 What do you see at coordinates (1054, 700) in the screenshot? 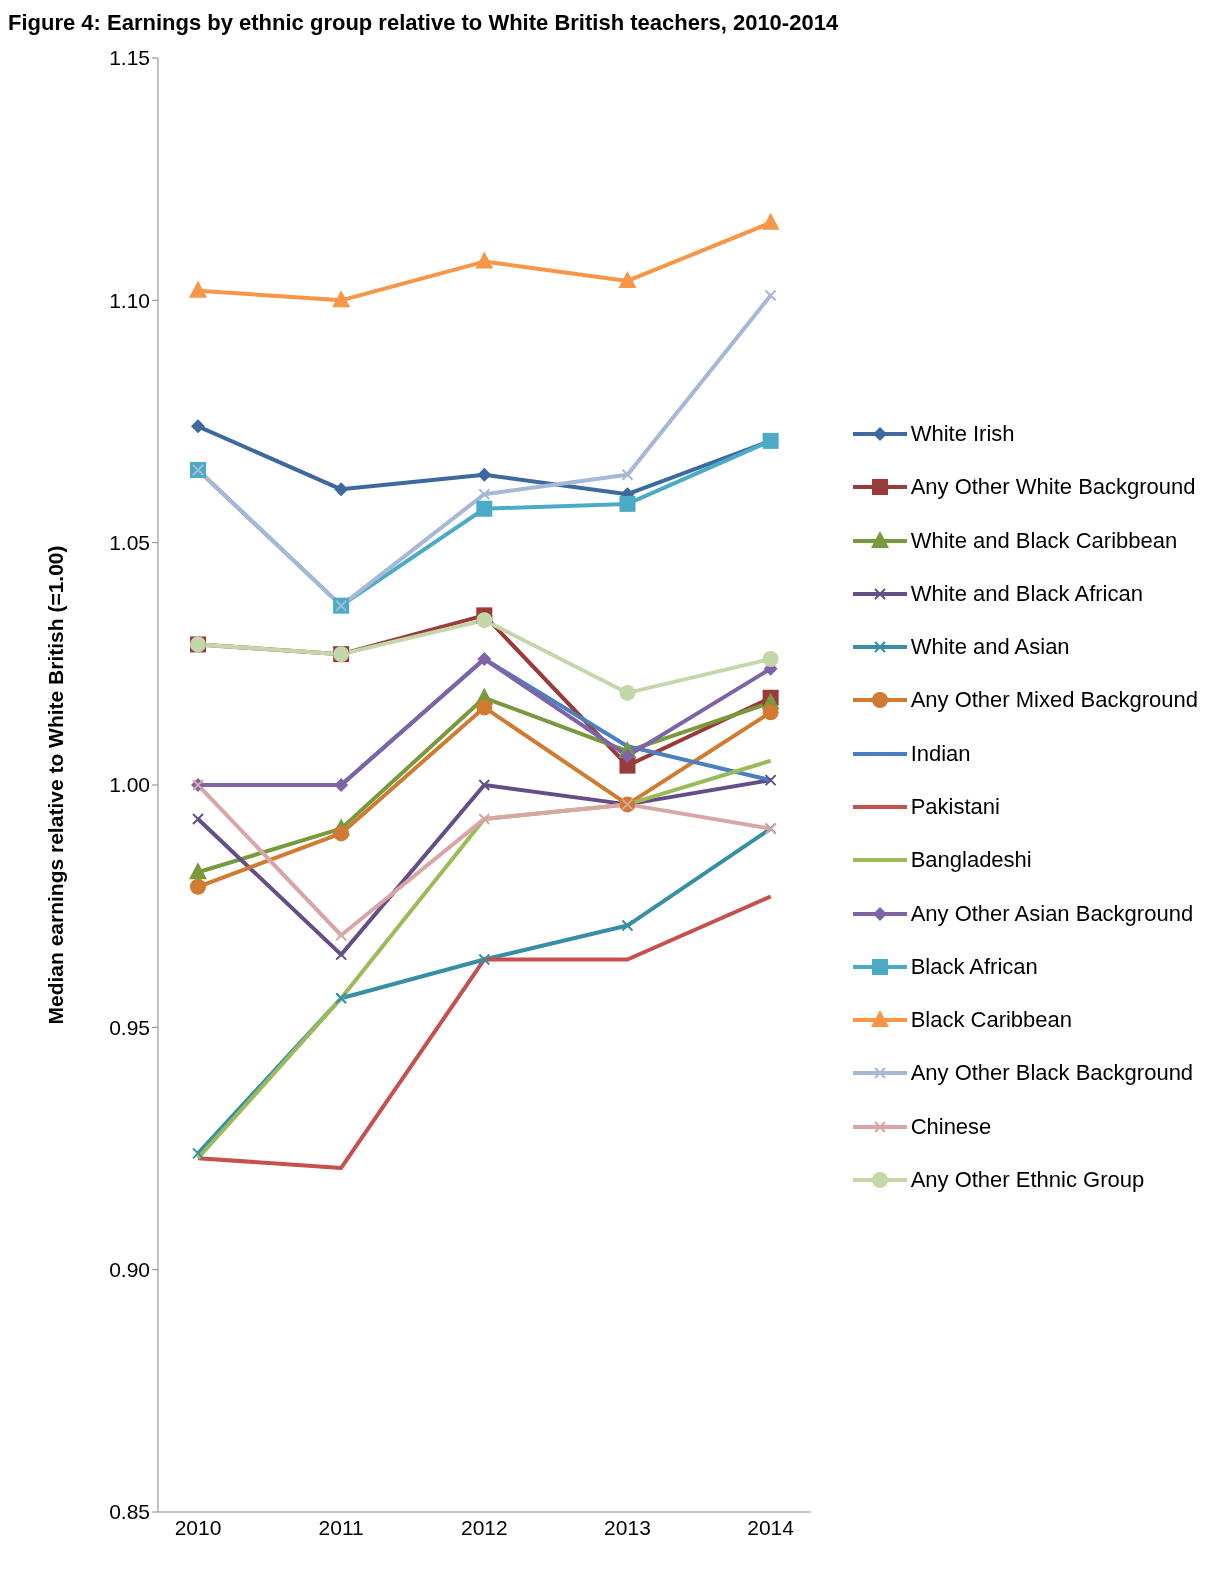
I see `legend-label: Any Other Mixed Background` at bounding box center [1054, 700].